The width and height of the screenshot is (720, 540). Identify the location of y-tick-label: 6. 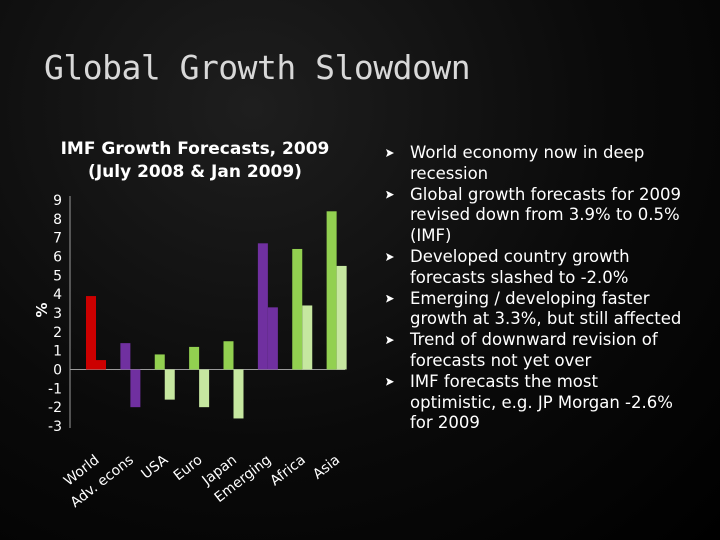
(57, 258).